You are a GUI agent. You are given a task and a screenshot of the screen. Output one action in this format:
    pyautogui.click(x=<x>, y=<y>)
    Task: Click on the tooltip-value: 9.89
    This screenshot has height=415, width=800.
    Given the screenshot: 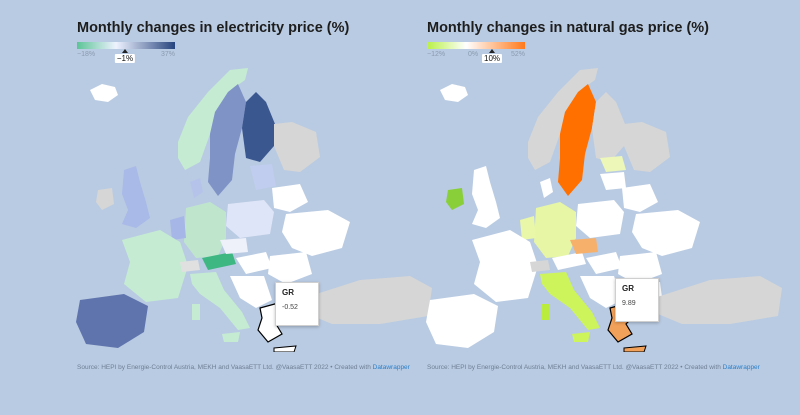 What is the action you would take?
    pyautogui.click(x=629, y=303)
    